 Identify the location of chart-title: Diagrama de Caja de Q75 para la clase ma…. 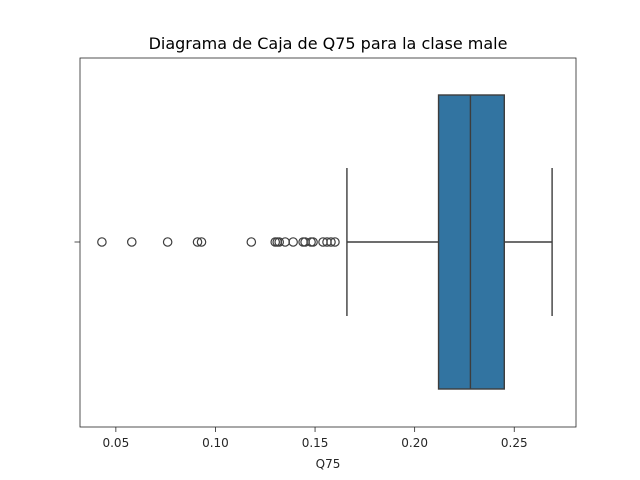
(328, 43).